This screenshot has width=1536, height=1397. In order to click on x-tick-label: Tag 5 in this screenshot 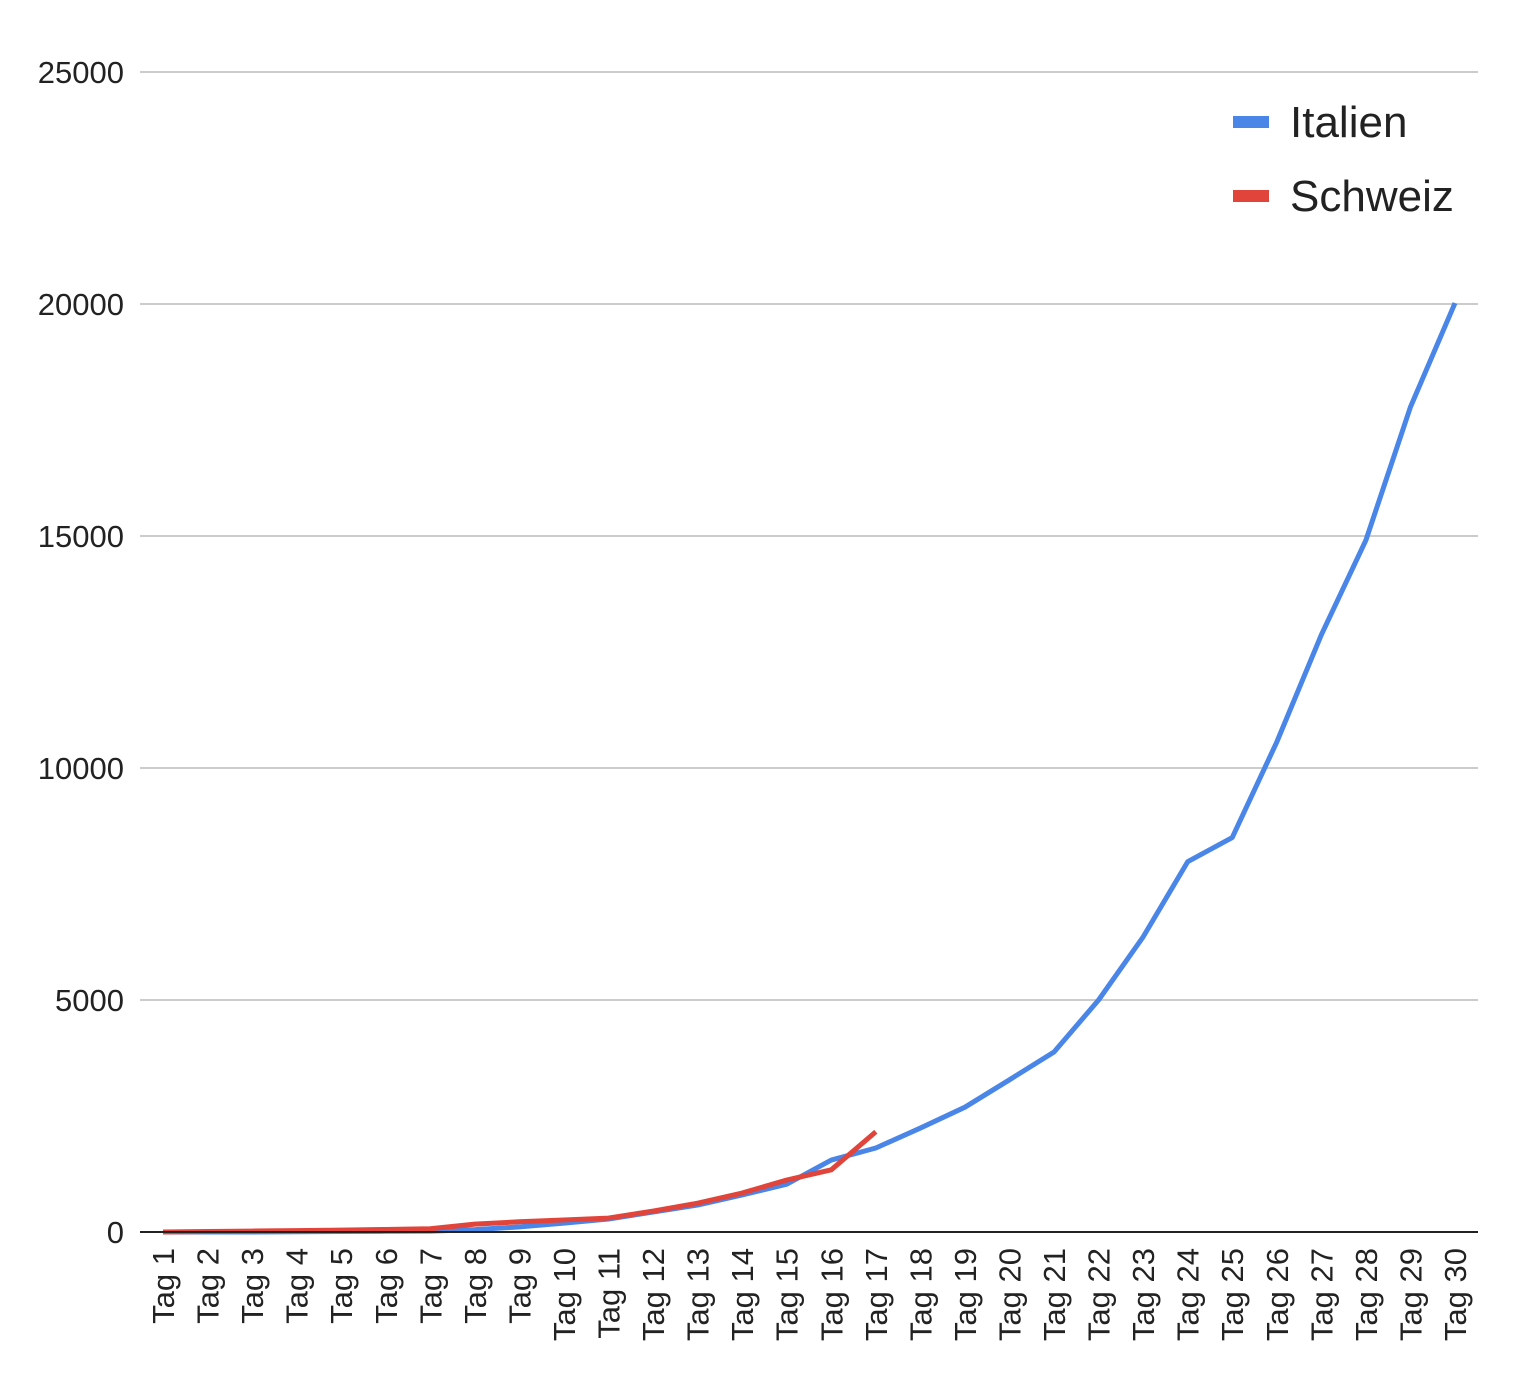, I will do `click(341, 1286)`.